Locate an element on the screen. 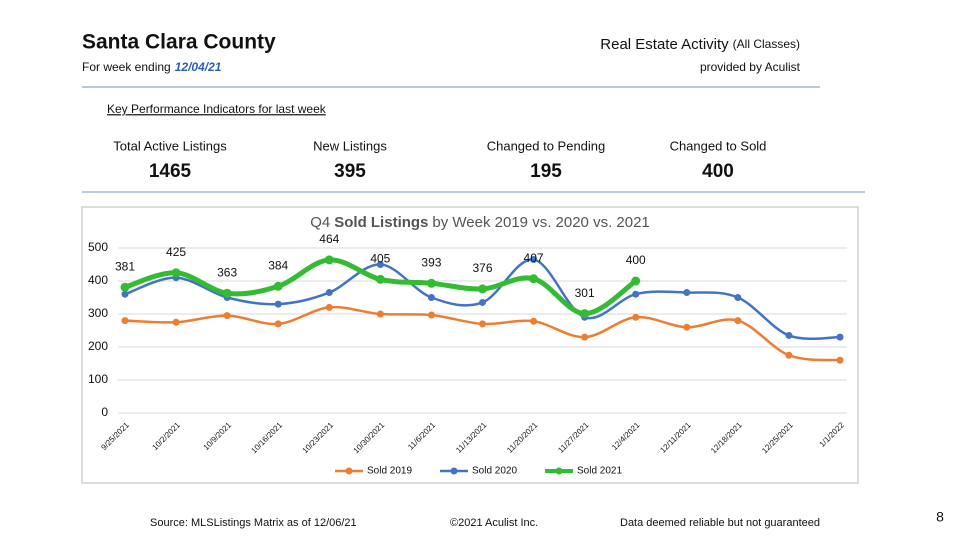 This screenshot has width=960, height=540. data-label: 464 is located at coordinates (329, 239).